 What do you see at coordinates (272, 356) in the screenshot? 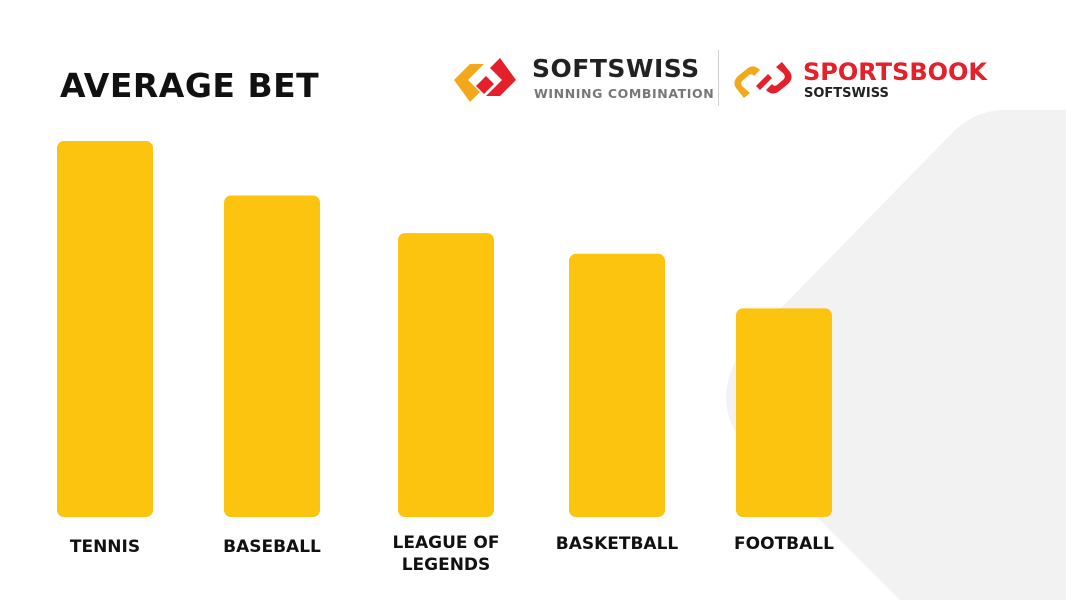
I see `bar-baseball` at bounding box center [272, 356].